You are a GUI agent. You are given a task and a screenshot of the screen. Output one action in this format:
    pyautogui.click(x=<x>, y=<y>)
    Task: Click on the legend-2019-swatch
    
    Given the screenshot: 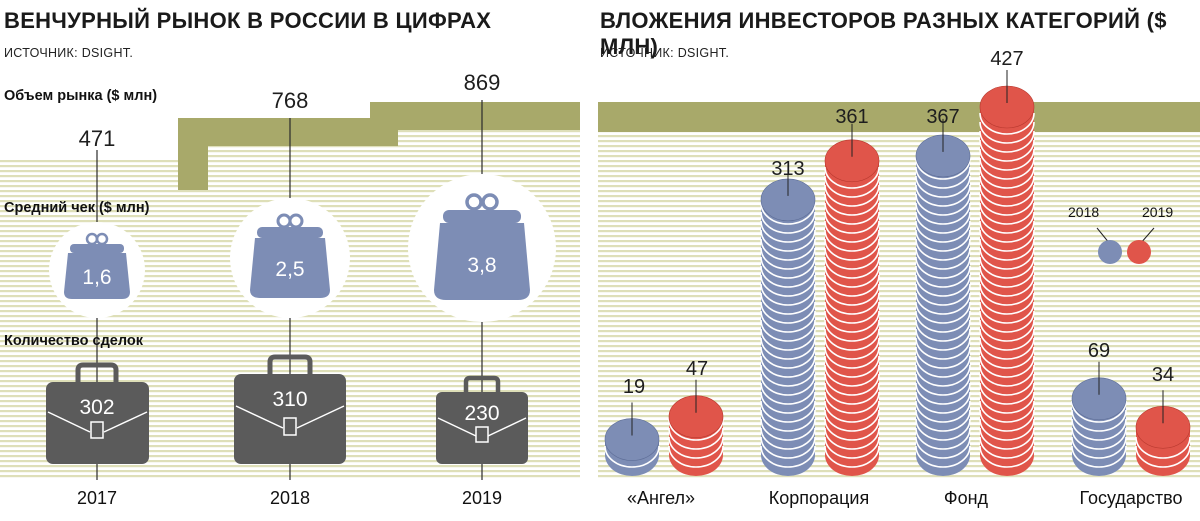 What is the action you would take?
    pyautogui.click(x=1139, y=252)
    